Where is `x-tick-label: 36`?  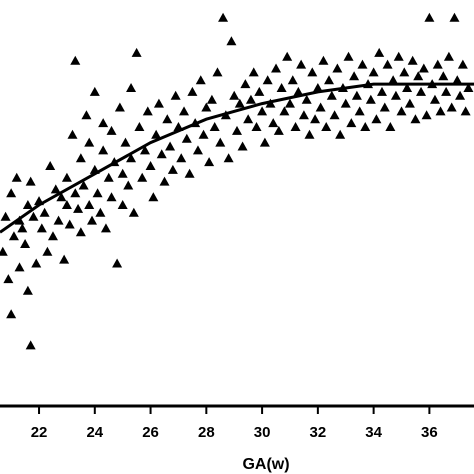 x-tick-label: 36 is located at coordinates (429, 432).